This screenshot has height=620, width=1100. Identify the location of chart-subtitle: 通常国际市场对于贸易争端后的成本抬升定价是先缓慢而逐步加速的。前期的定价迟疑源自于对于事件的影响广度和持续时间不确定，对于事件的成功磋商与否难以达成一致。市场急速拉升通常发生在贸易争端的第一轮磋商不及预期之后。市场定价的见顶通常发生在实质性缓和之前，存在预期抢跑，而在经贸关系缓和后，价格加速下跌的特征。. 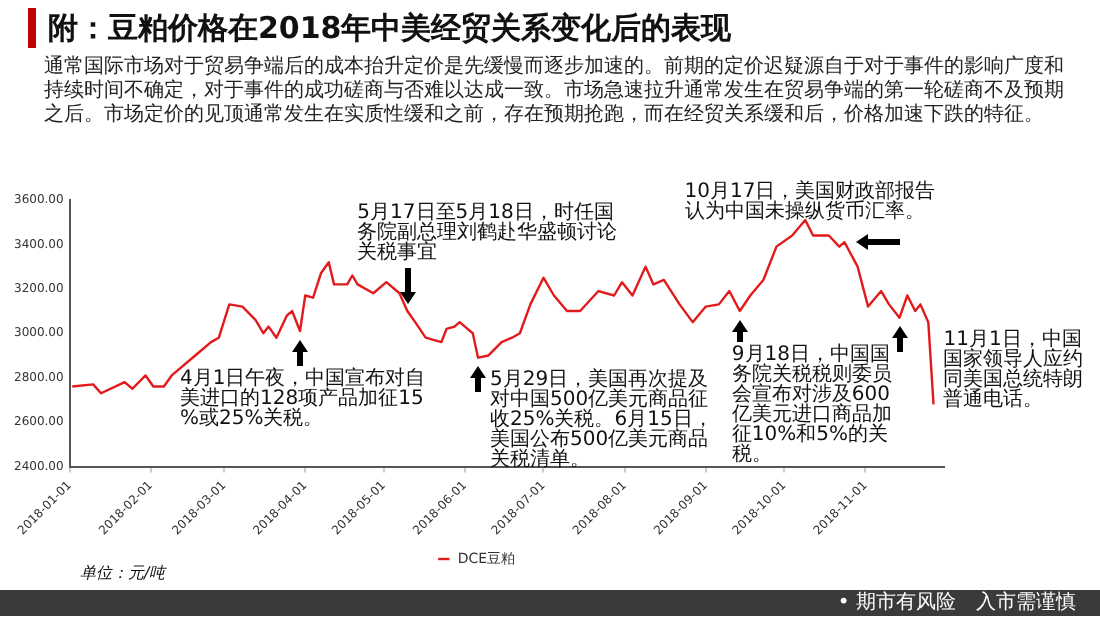
(555, 92).